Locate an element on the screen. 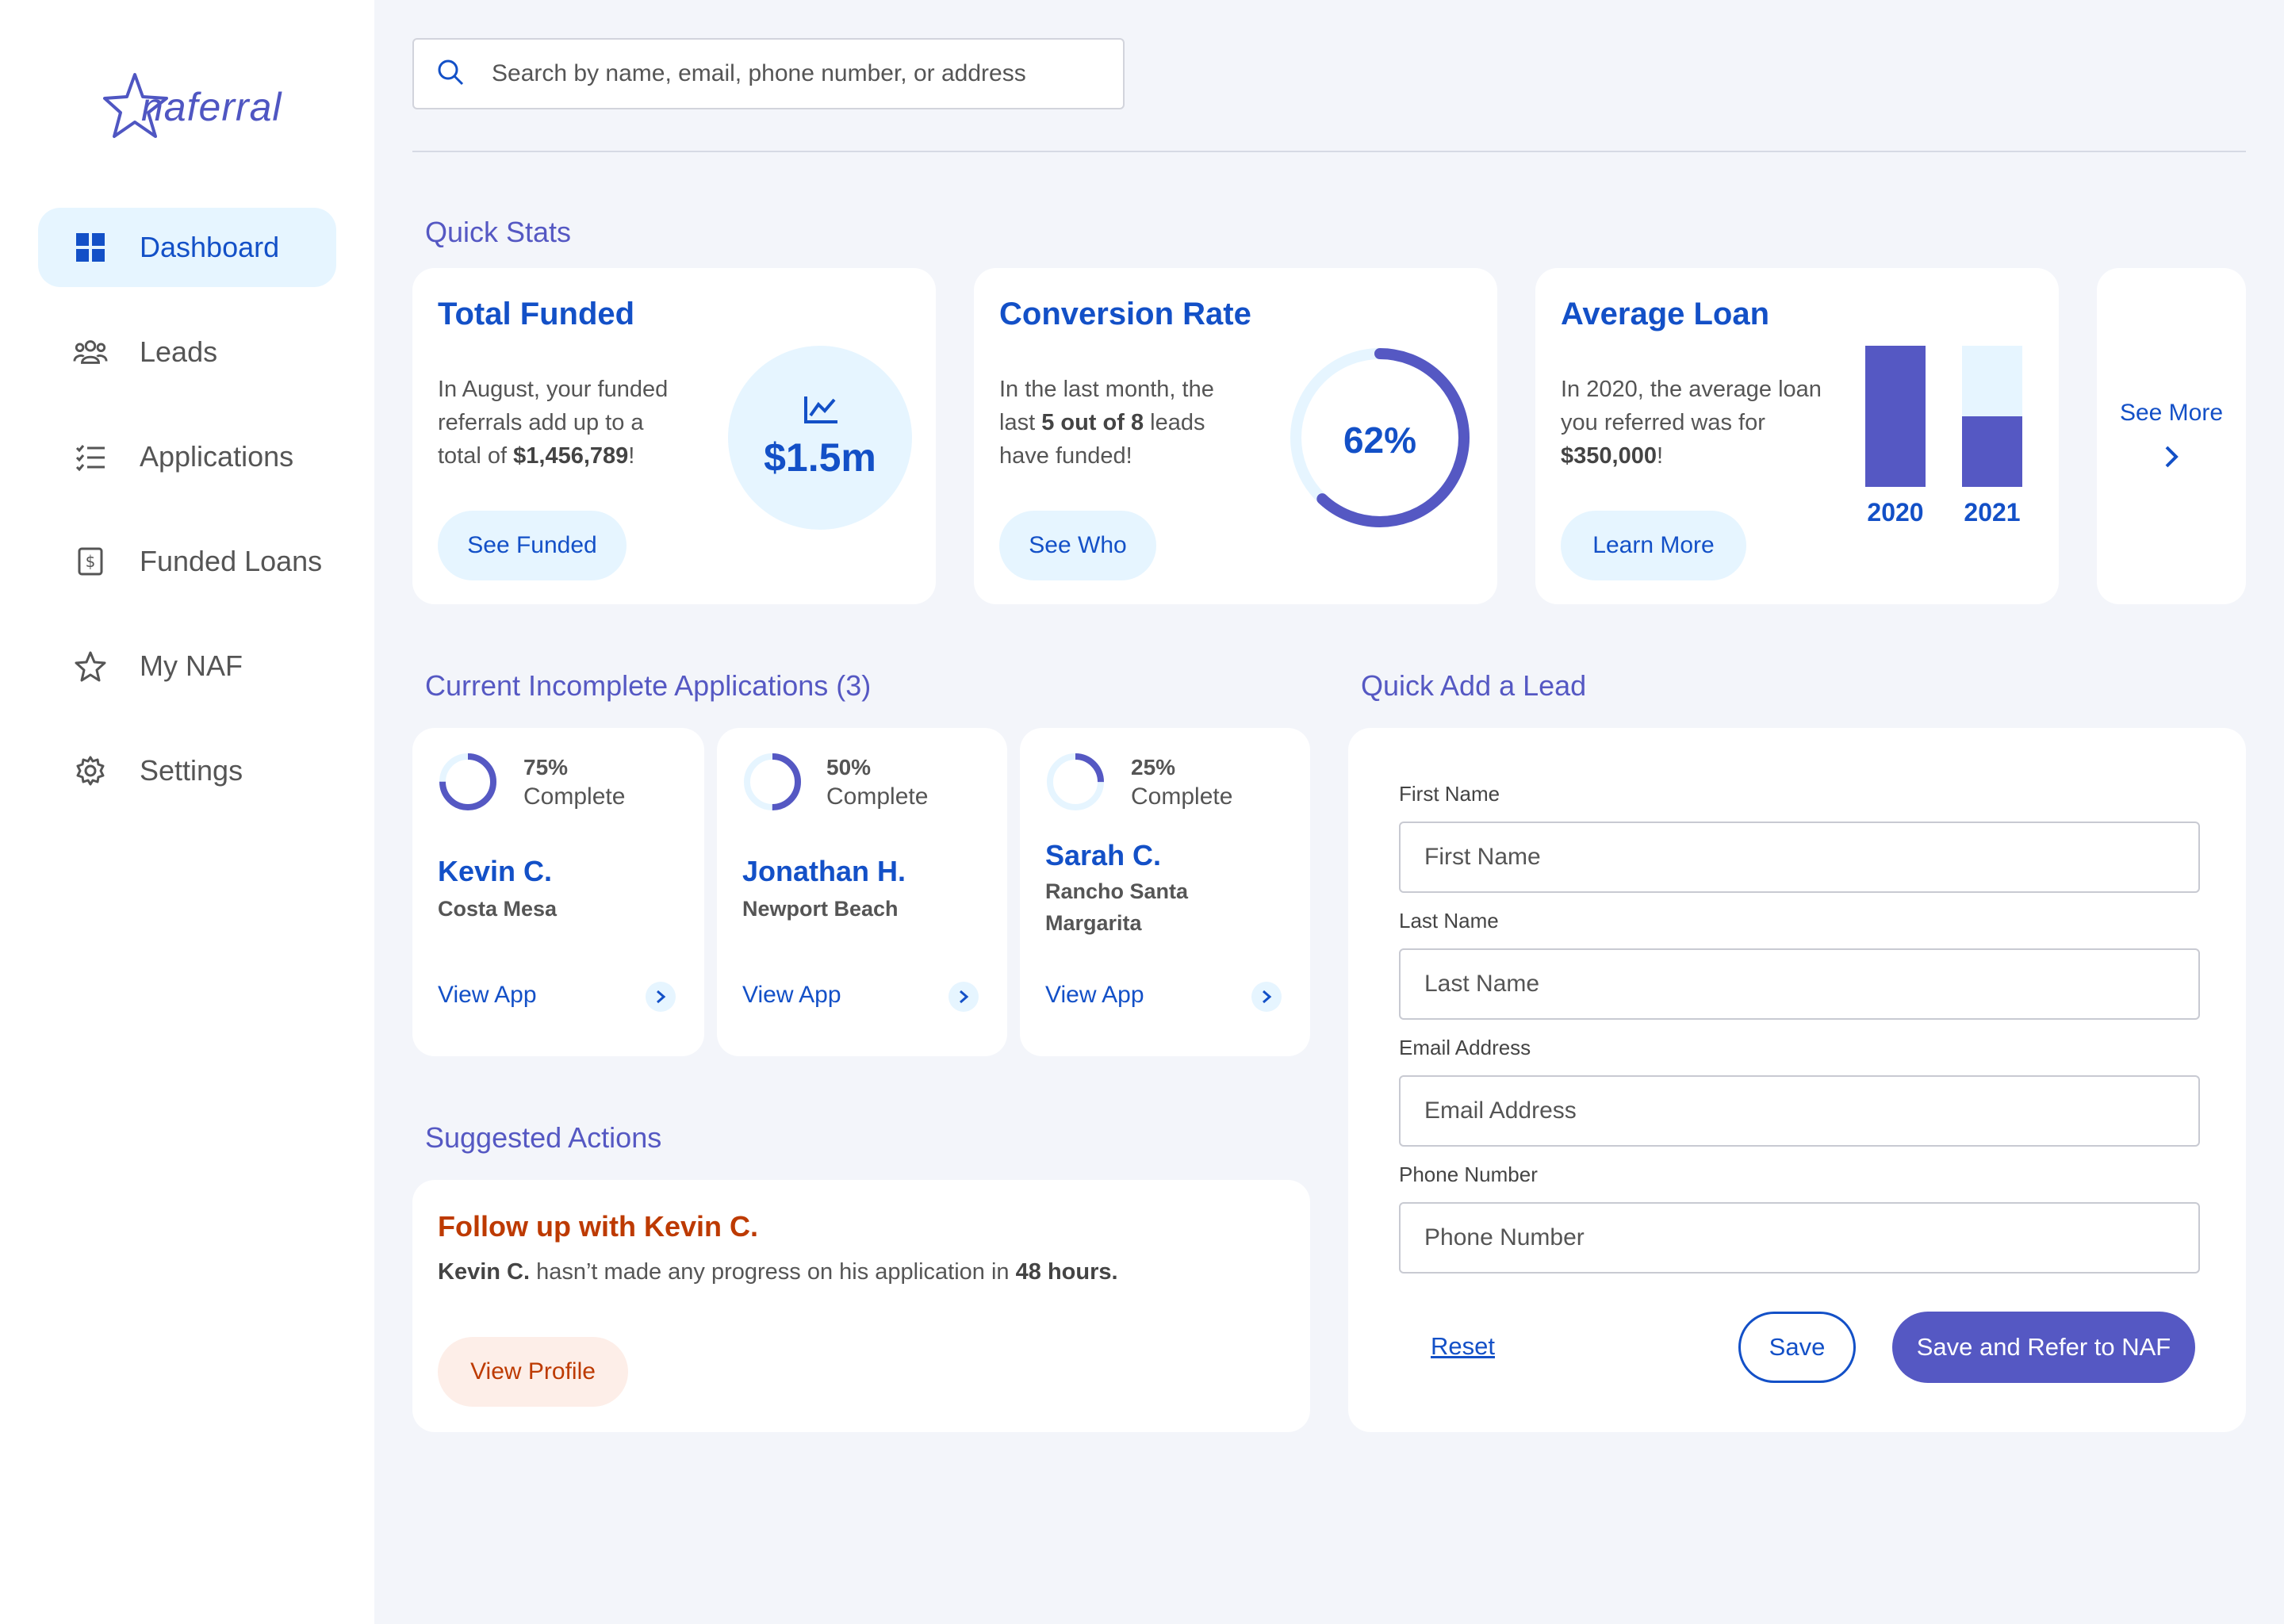 This screenshot has height=1624, width=2284. checklist-icon is located at coordinates (90, 456).